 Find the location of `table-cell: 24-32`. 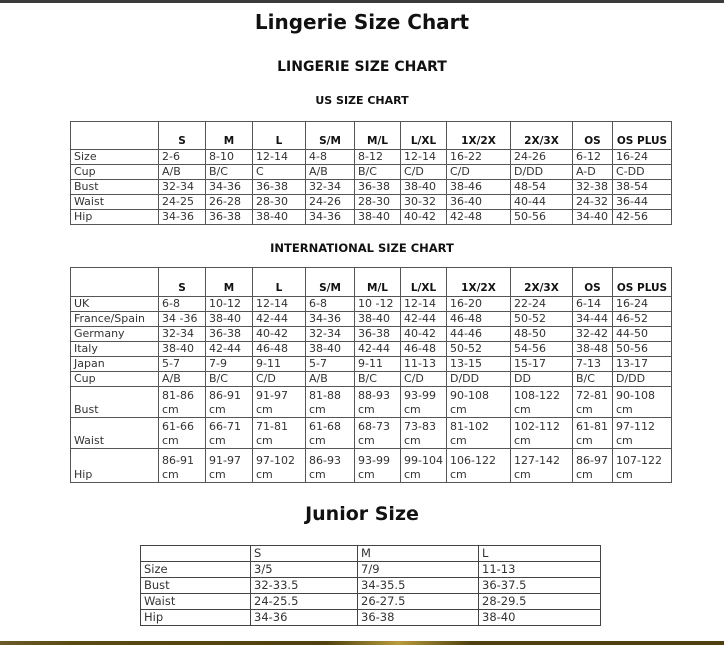

table-cell: 24-32 is located at coordinates (592, 202).